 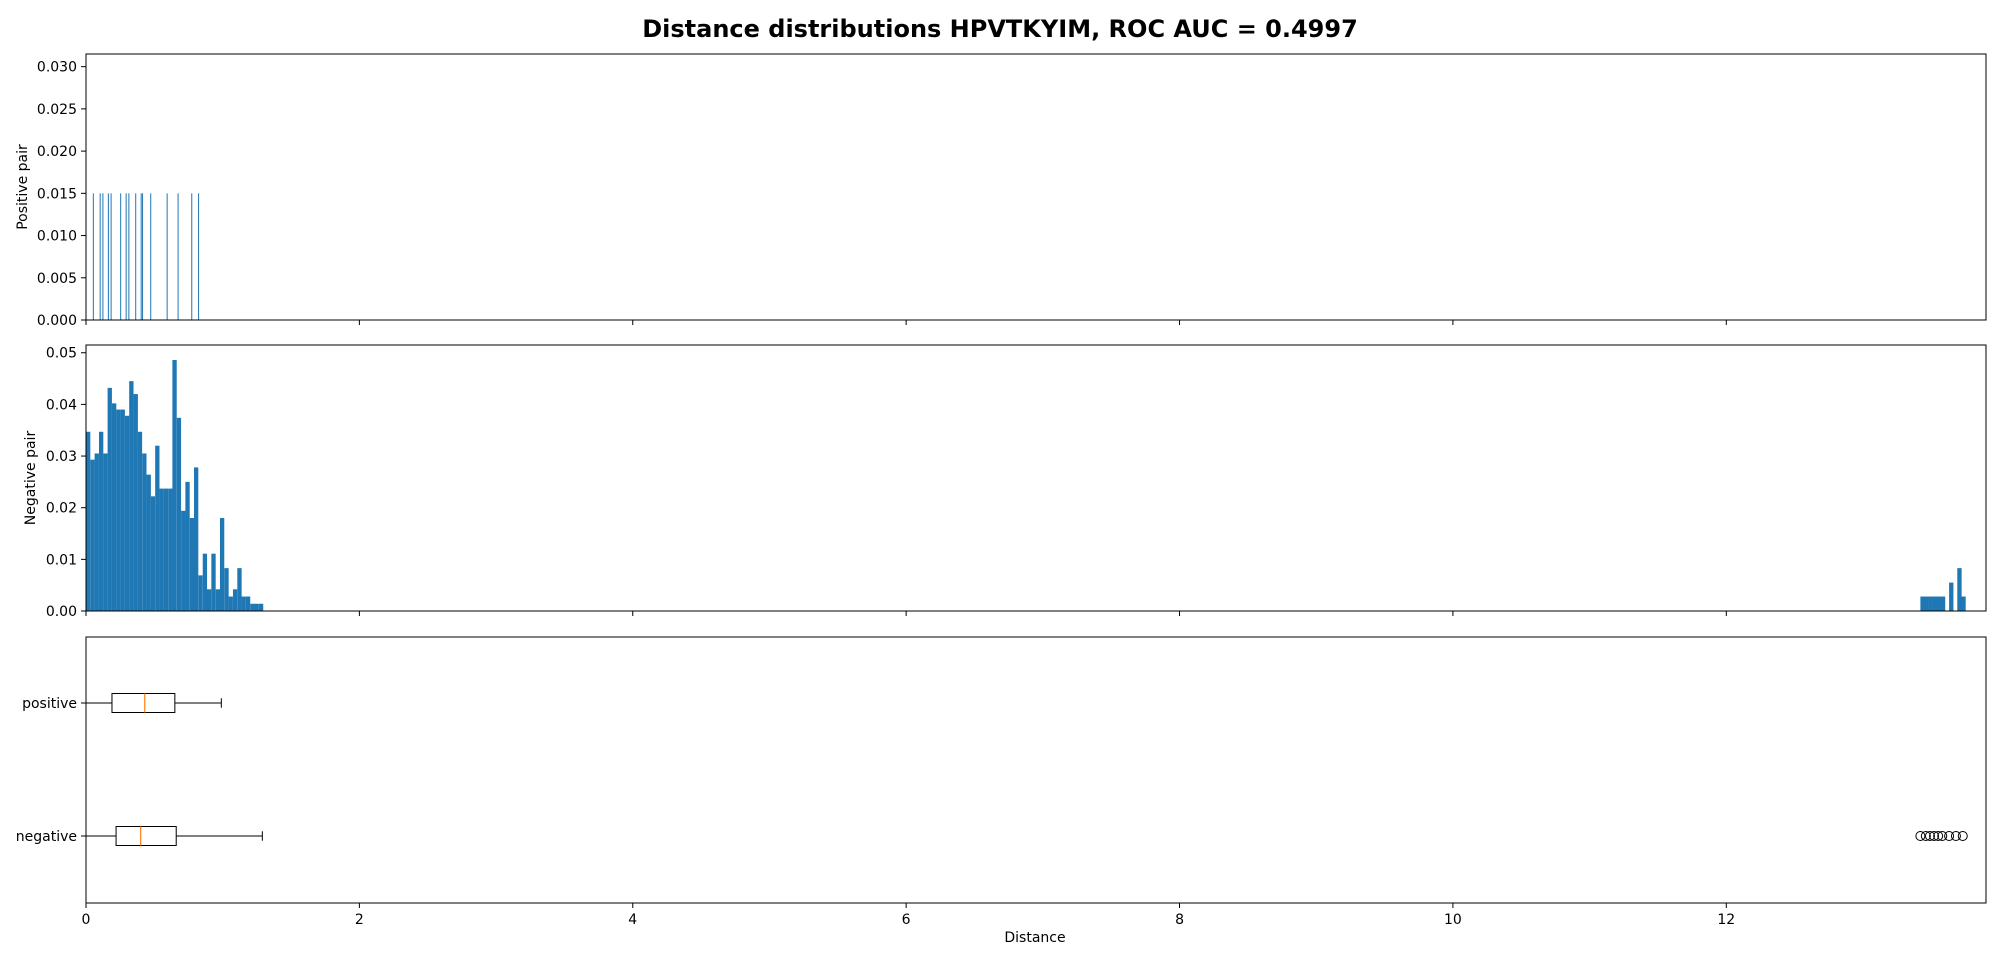 I want to click on negative-y-tick-label: 0.02, so click(x=61, y=509).